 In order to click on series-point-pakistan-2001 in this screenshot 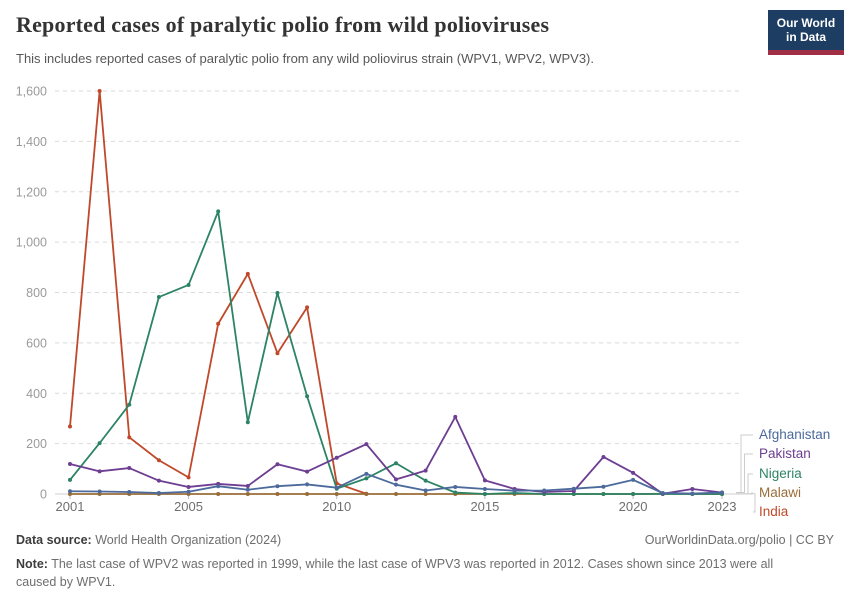, I will do `click(70, 464)`.